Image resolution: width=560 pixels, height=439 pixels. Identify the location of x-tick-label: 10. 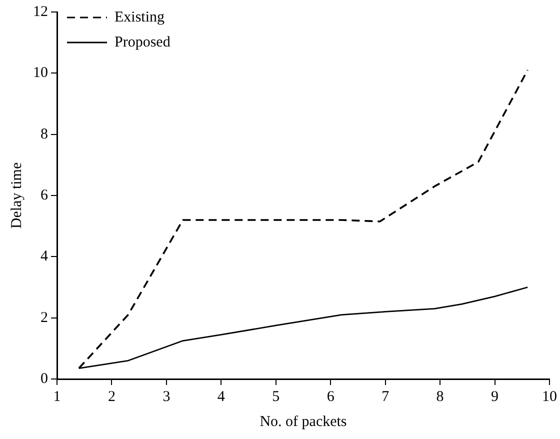
(549, 396).